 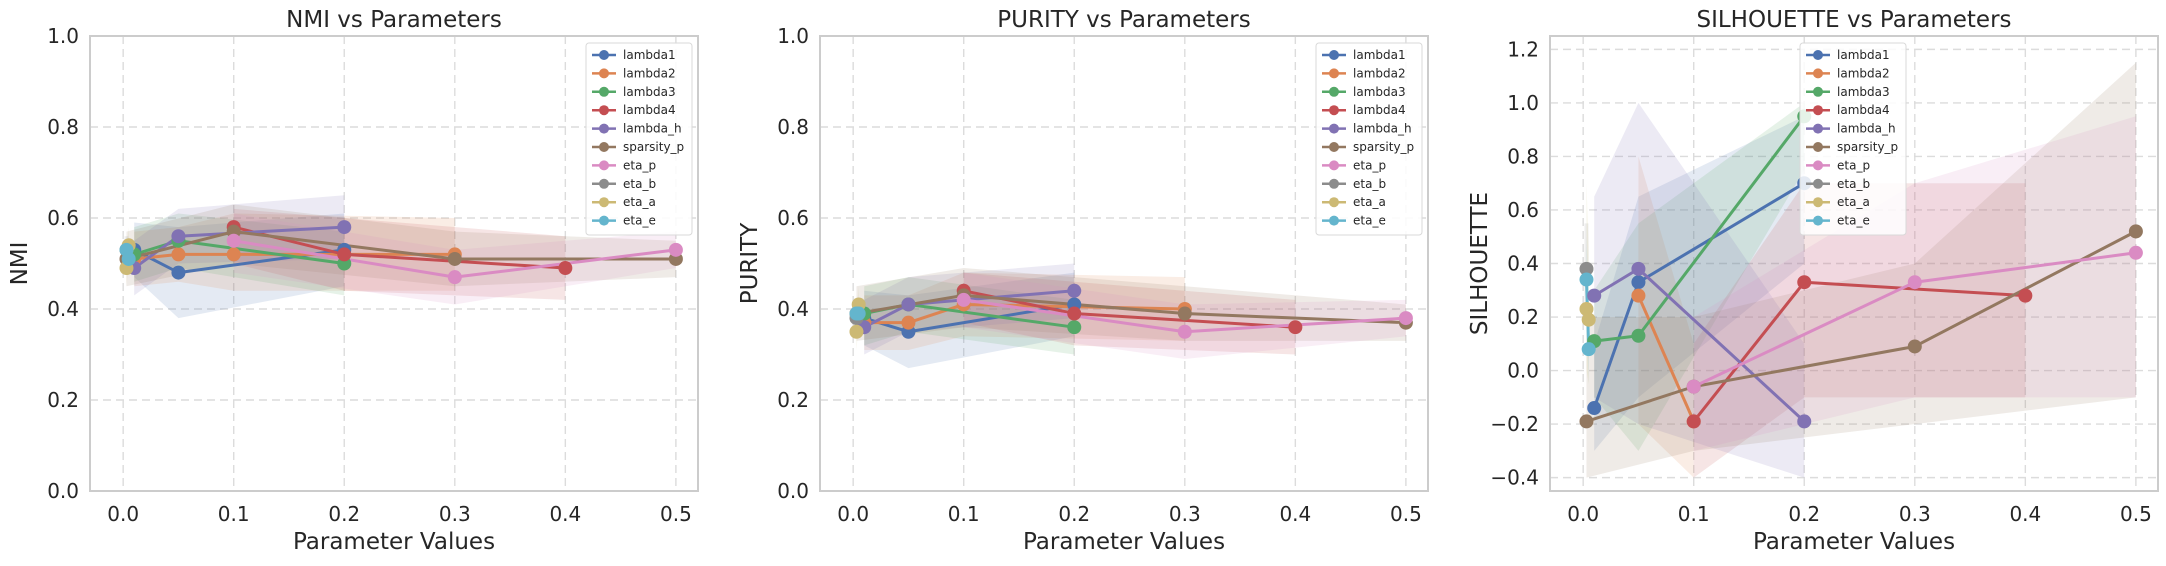 I want to click on chart-1-legend-label-lambda2: lambda2, so click(x=649, y=73).